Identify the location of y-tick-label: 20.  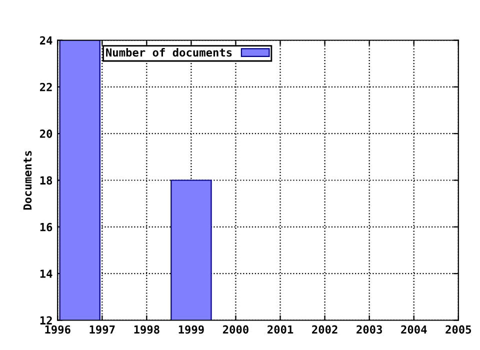
(46, 134).